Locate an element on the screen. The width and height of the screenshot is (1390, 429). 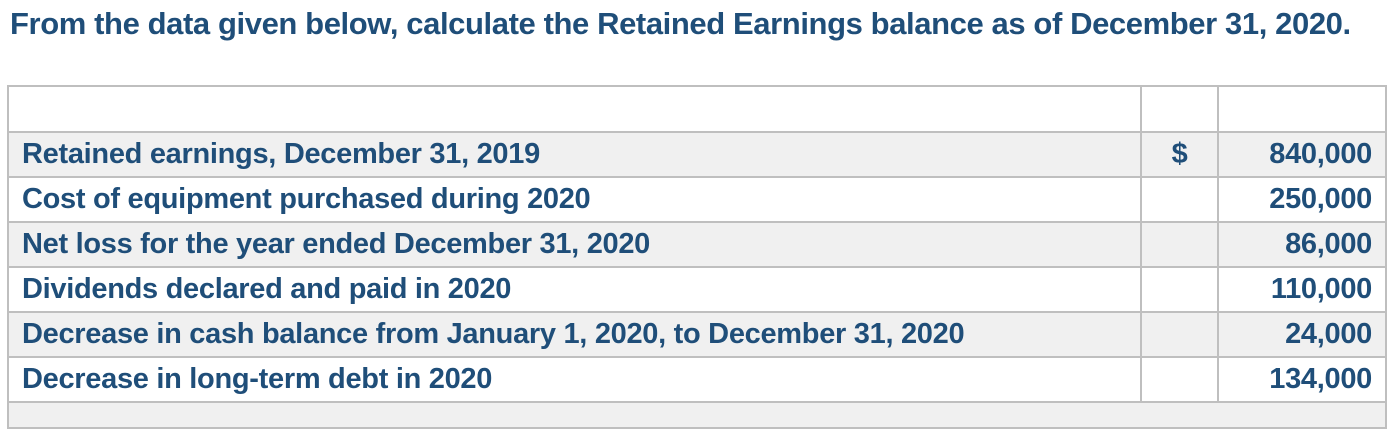
row-description: Dividends declared and paid in 2020 is located at coordinates (574, 289).